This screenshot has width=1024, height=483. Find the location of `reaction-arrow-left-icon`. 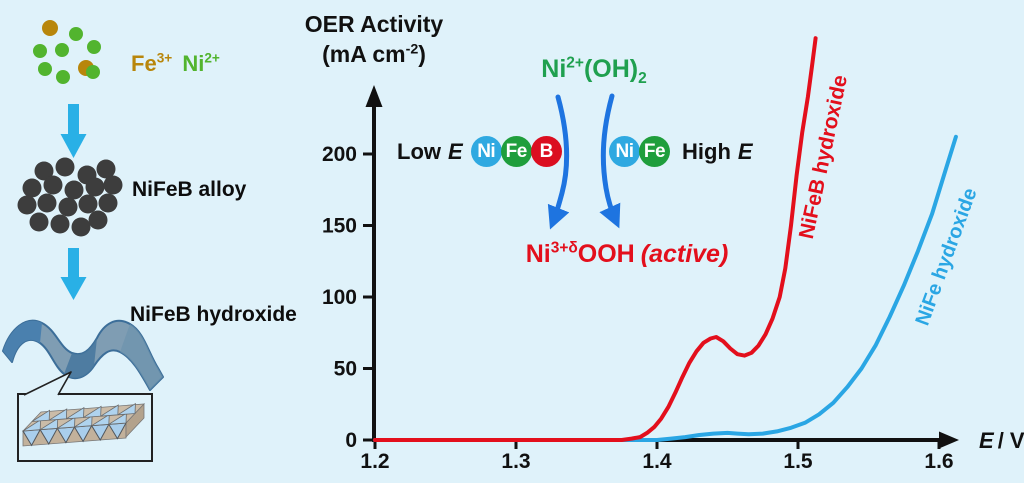

reaction-arrow-left-icon is located at coordinates (558, 162).